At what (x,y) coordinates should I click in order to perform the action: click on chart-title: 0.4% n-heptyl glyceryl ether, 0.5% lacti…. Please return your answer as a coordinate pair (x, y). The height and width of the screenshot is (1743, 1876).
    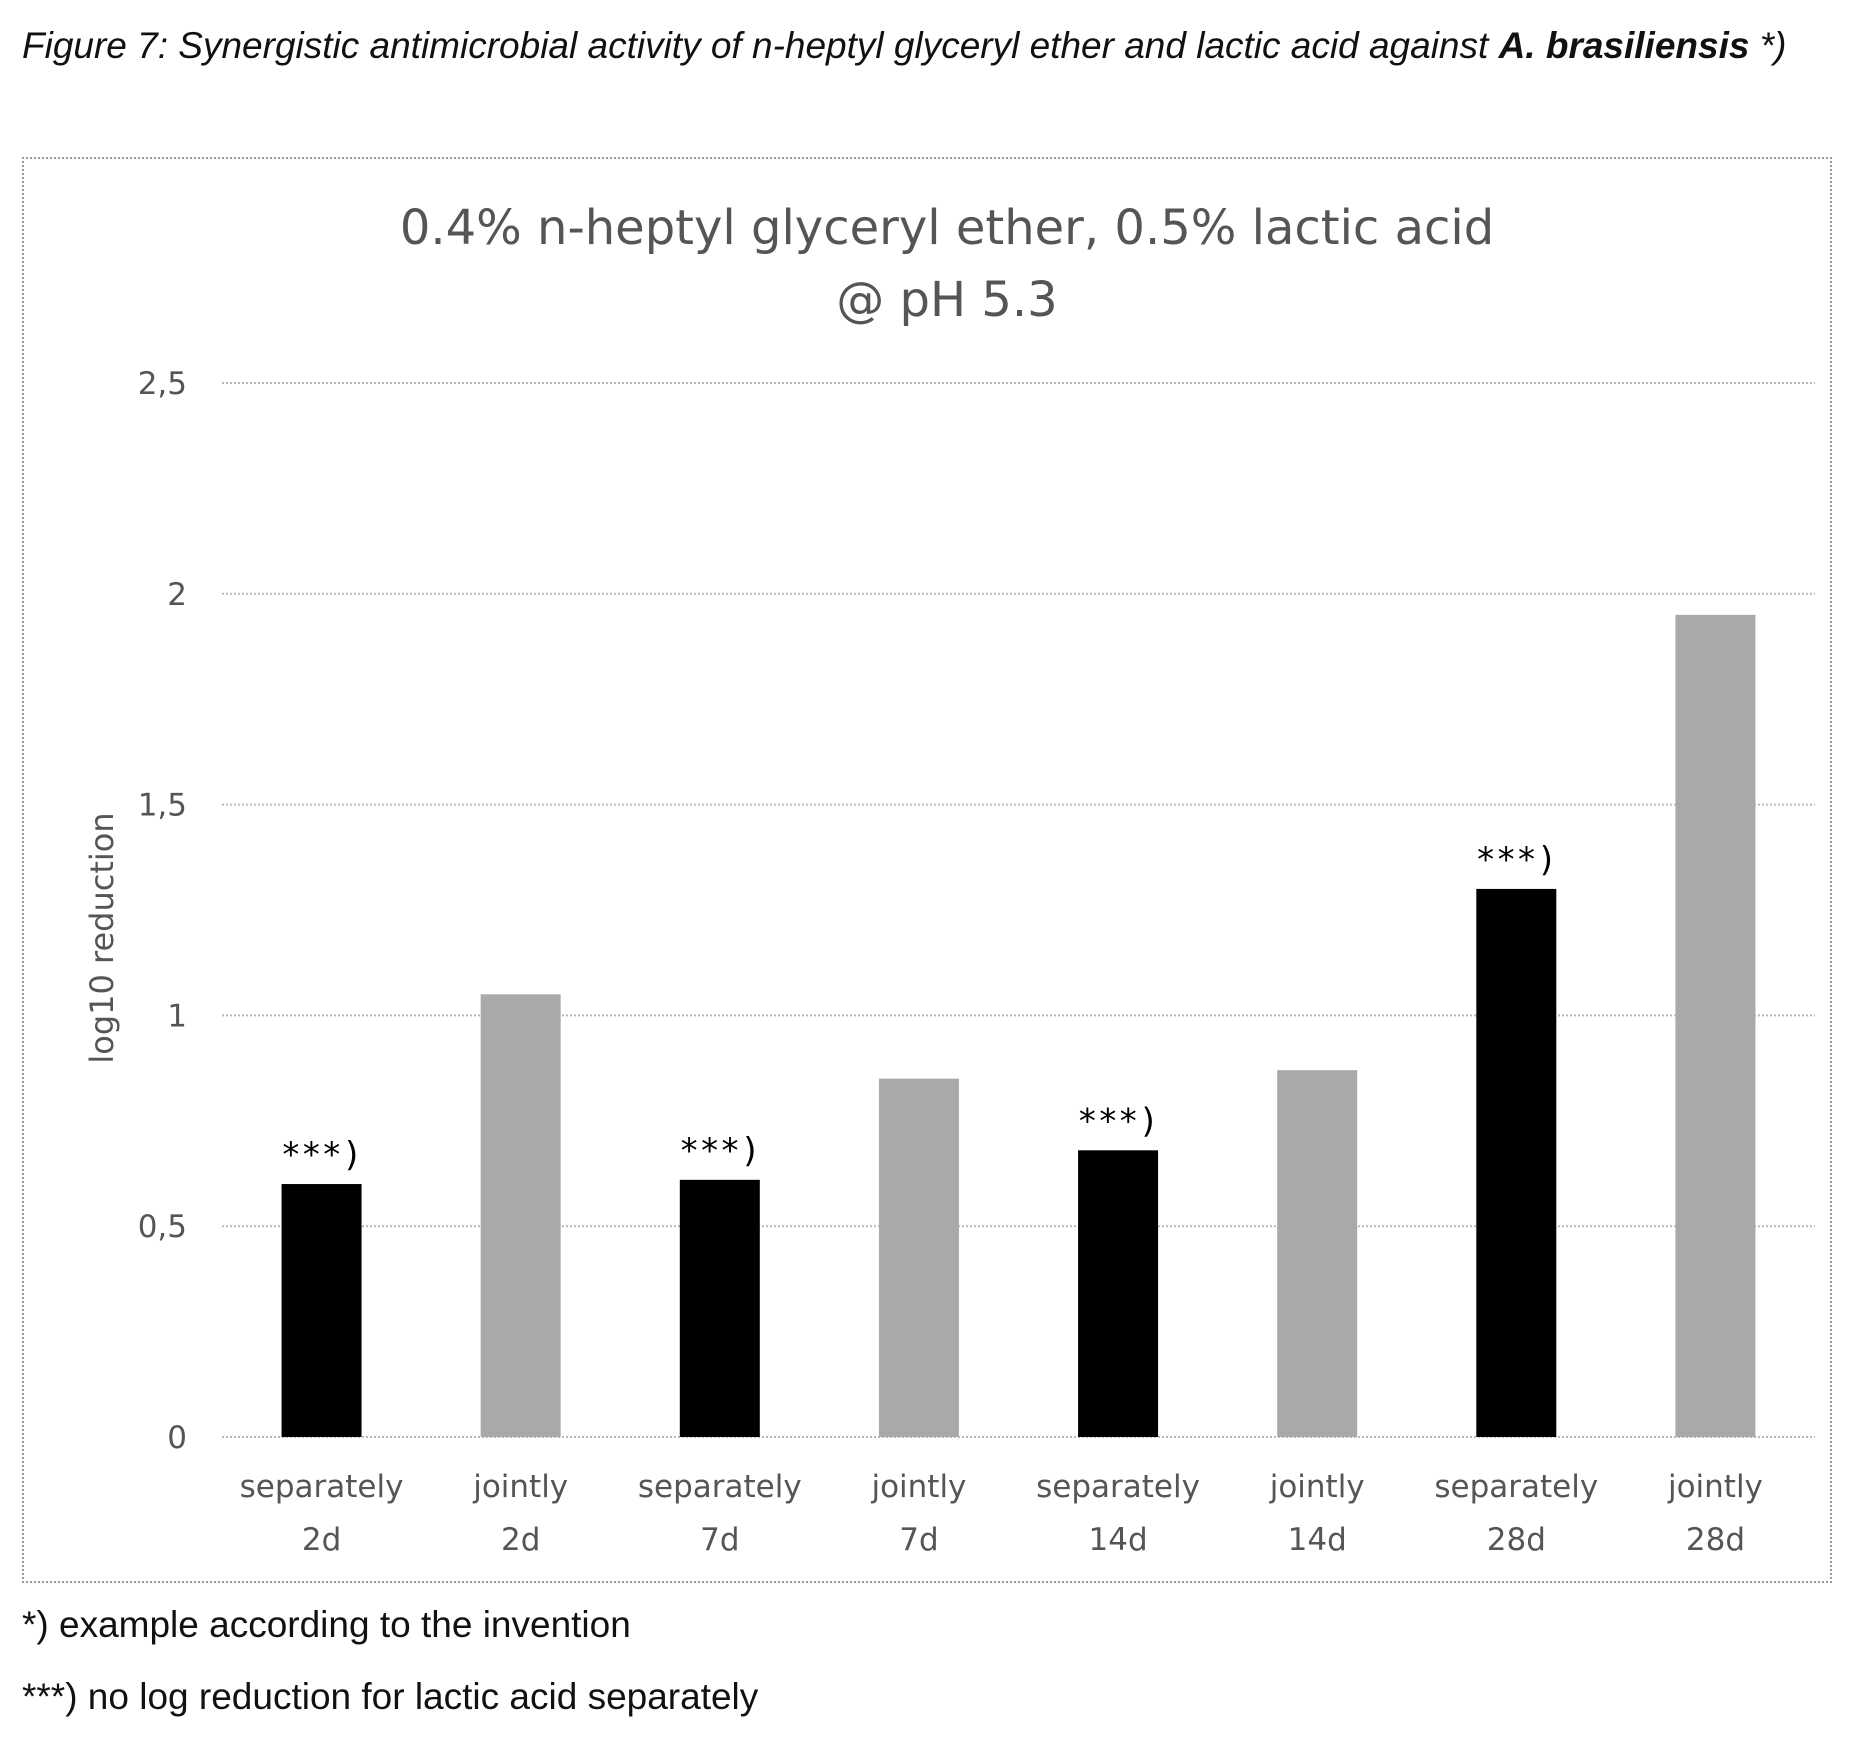
    Looking at the image, I should click on (947, 228).